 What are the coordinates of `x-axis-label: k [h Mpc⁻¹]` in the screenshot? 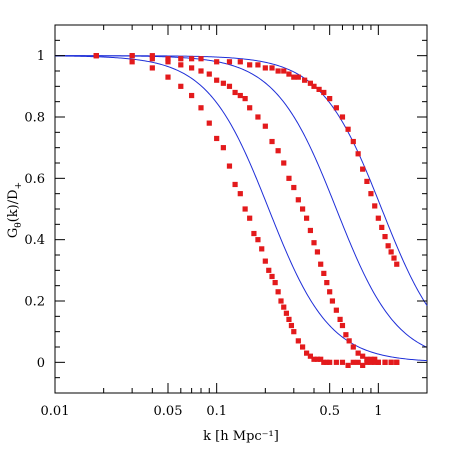 It's located at (241, 436).